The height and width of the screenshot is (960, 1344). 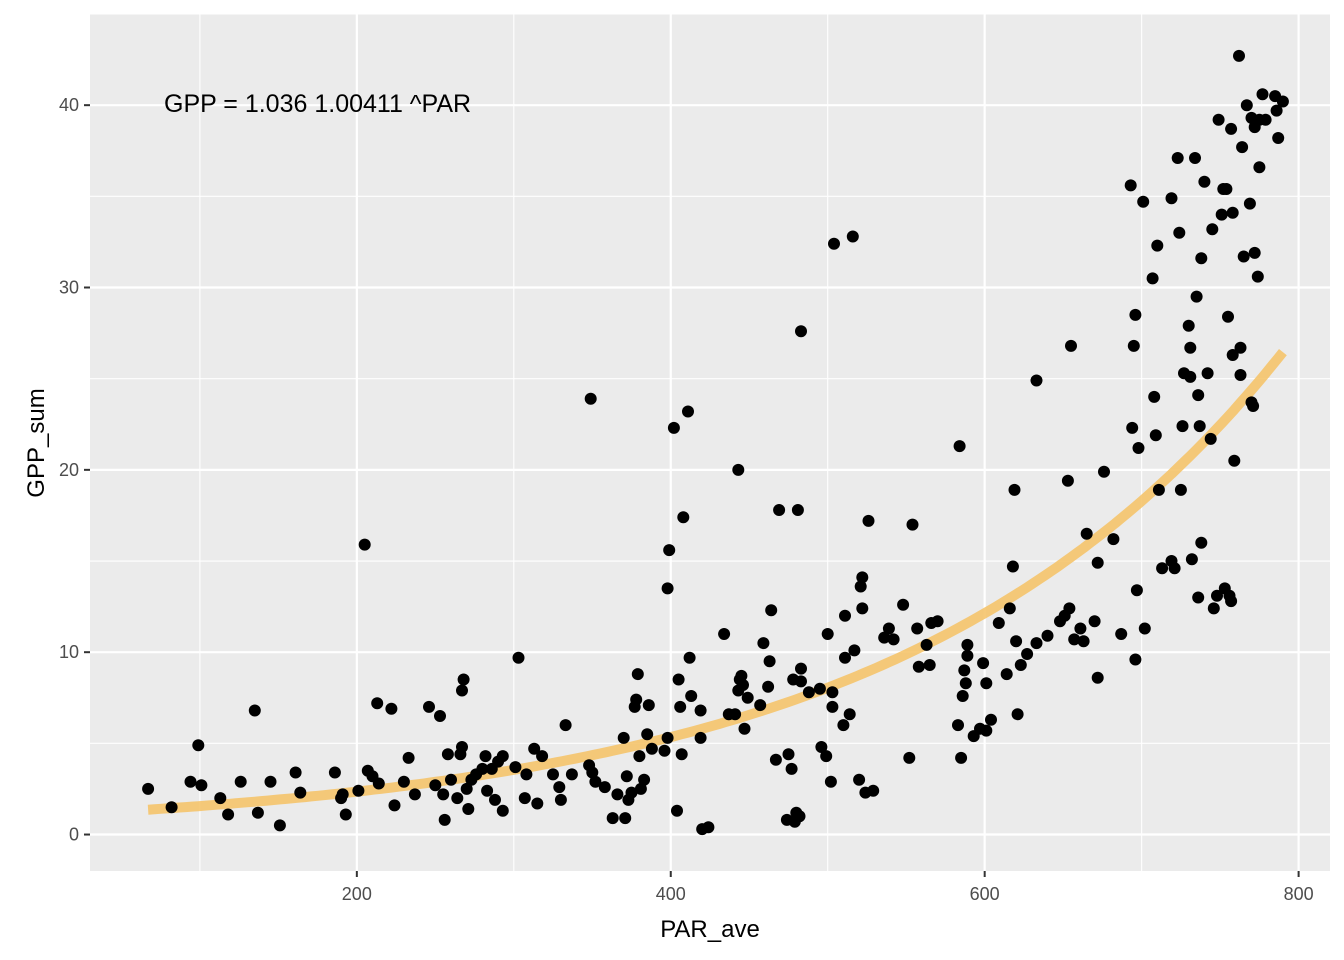 I want to click on y-tick-label: 30, so click(x=69, y=288).